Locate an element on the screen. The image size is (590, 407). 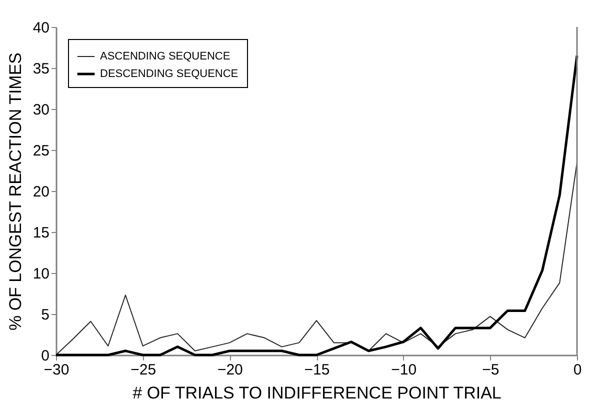
x-tick-label: 0 is located at coordinates (577, 370).